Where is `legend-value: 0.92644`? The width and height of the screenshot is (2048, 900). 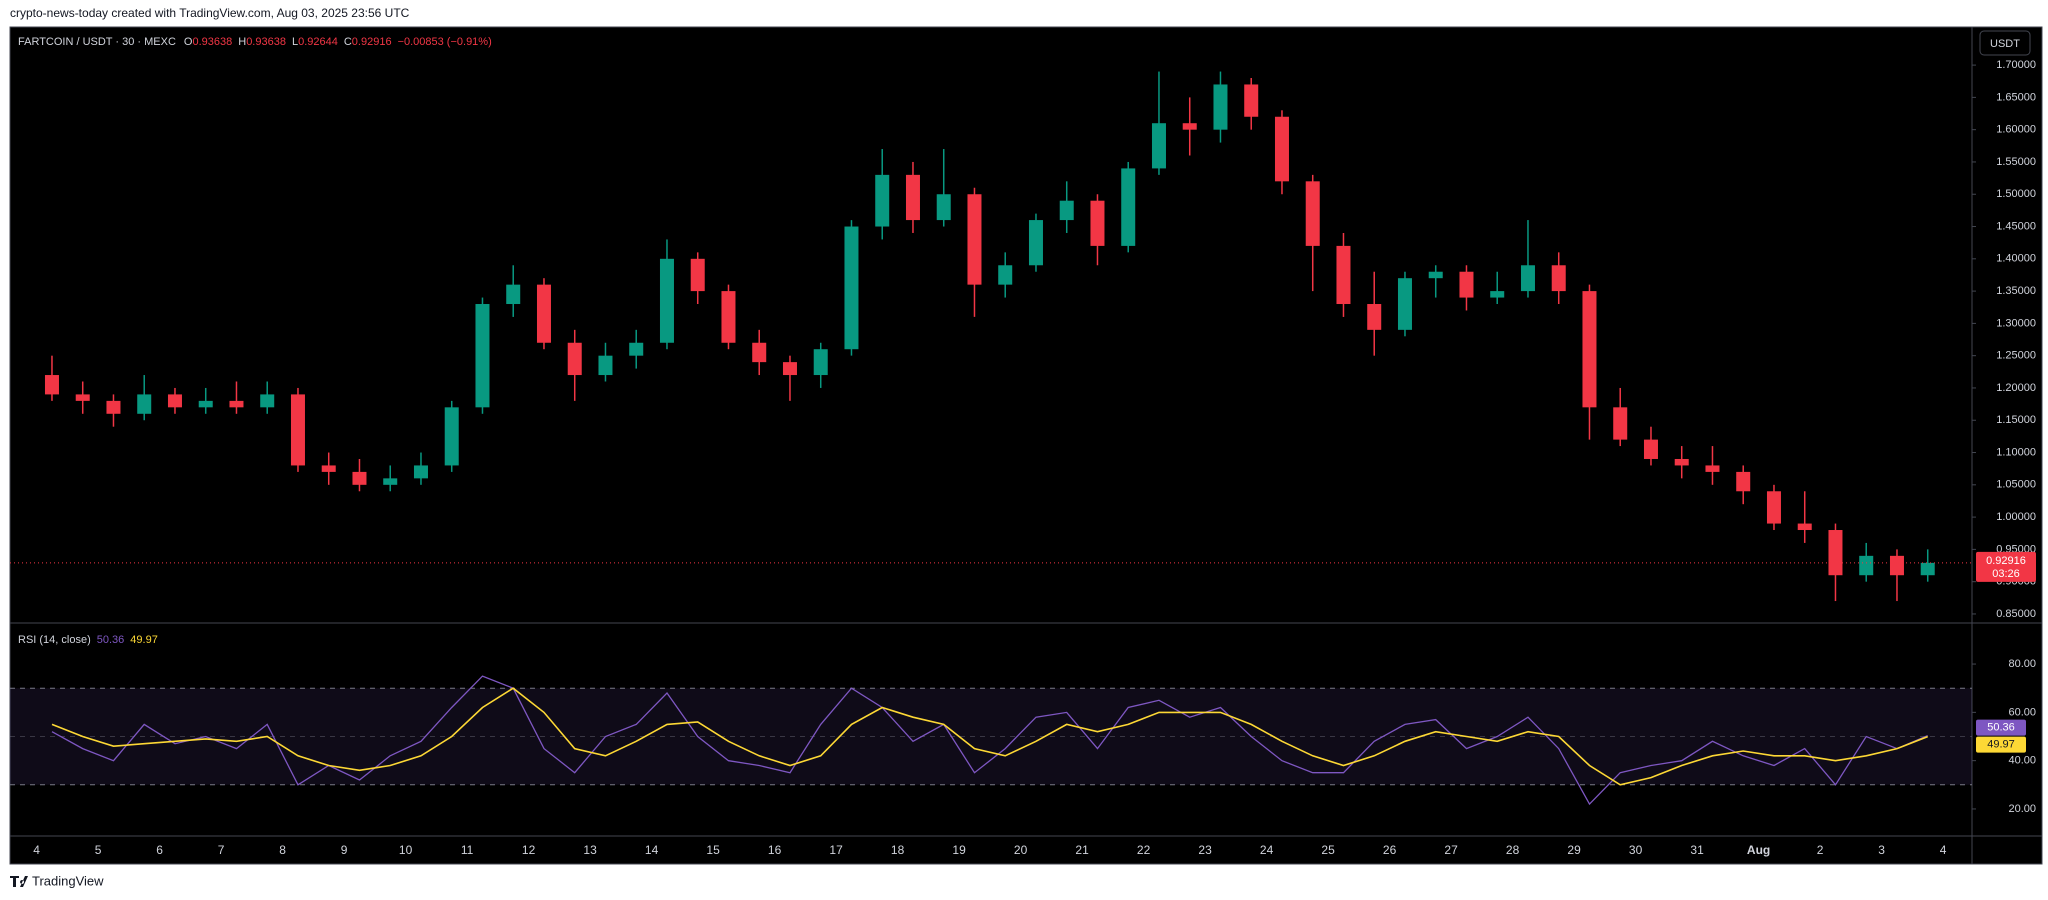
legend-value: 0.92644 is located at coordinates (318, 42).